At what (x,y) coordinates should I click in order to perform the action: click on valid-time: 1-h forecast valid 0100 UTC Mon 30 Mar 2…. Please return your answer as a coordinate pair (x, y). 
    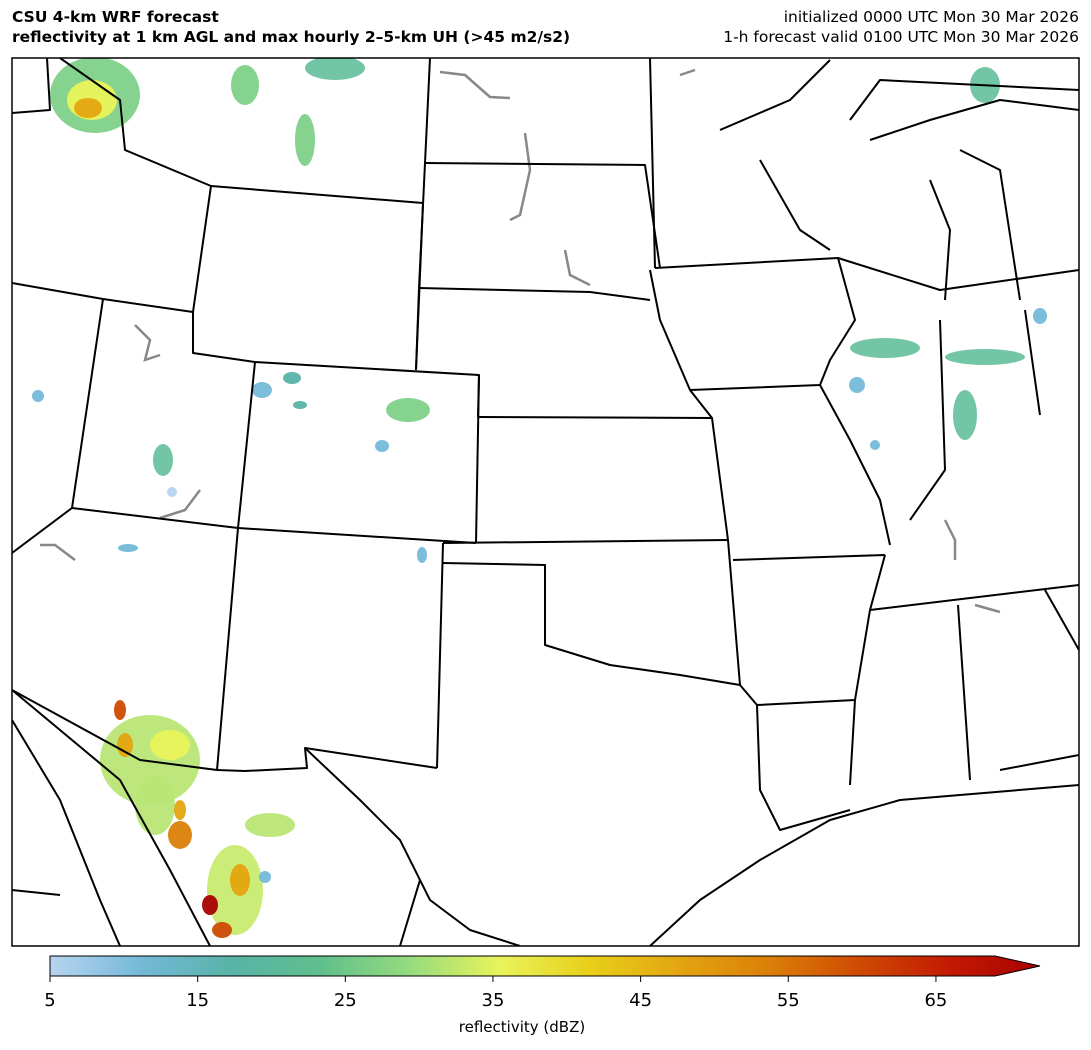
    Looking at the image, I should click on (901, 37).